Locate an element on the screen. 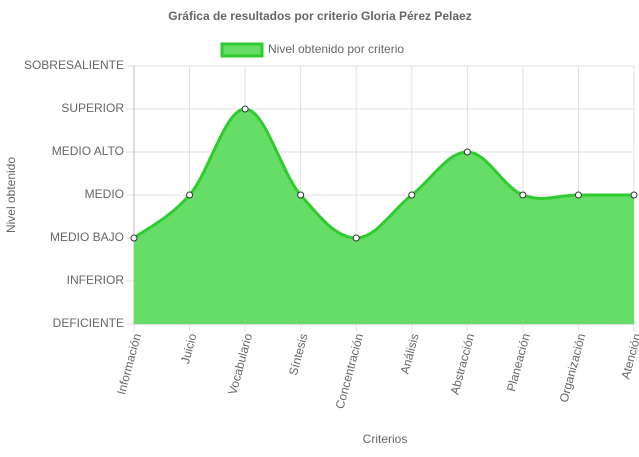  y-tick-label: INFERIOR is located at coordinates (96, 280).